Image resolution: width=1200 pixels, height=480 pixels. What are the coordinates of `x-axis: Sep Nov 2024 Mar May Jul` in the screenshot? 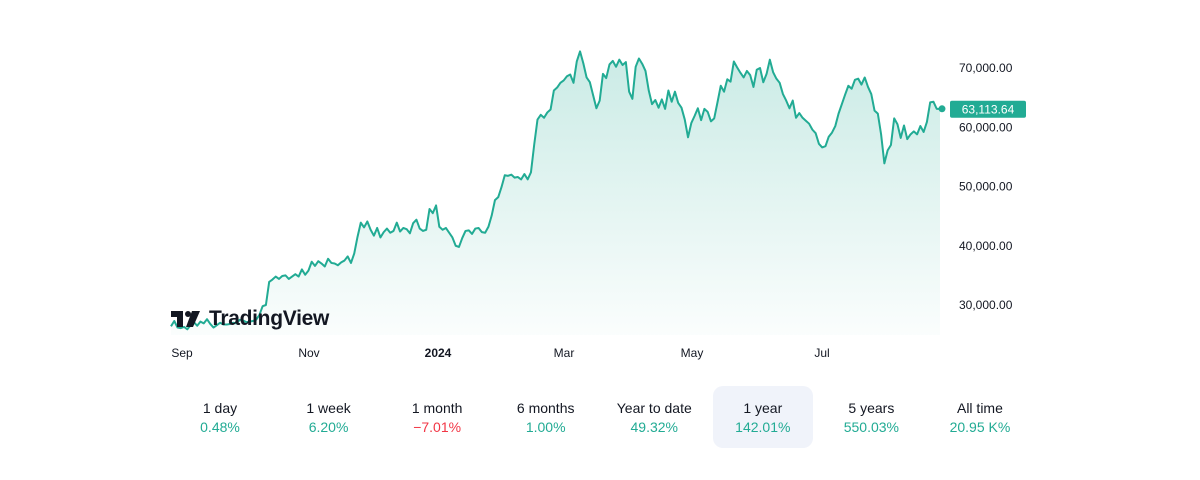 It's located at (500, 353).